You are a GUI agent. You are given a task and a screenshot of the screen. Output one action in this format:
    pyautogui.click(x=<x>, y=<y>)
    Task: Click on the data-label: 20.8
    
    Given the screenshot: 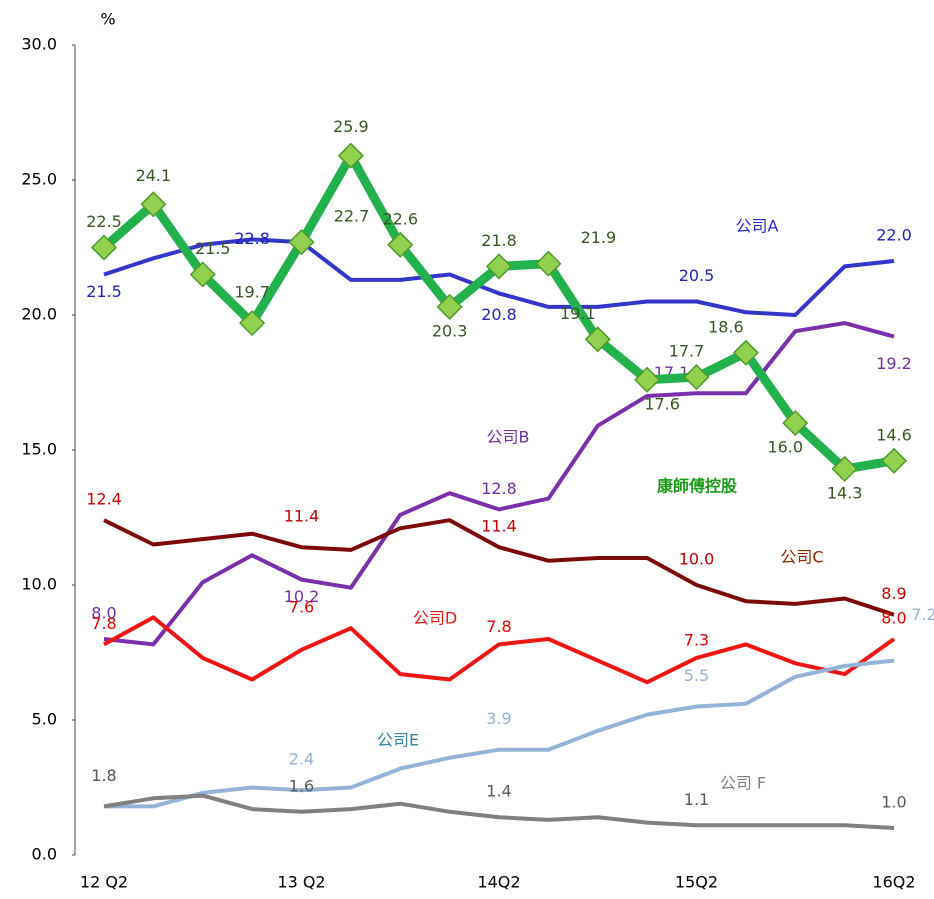 What is the action you would take?
    pyautogui.click(x=499, y=314)
    